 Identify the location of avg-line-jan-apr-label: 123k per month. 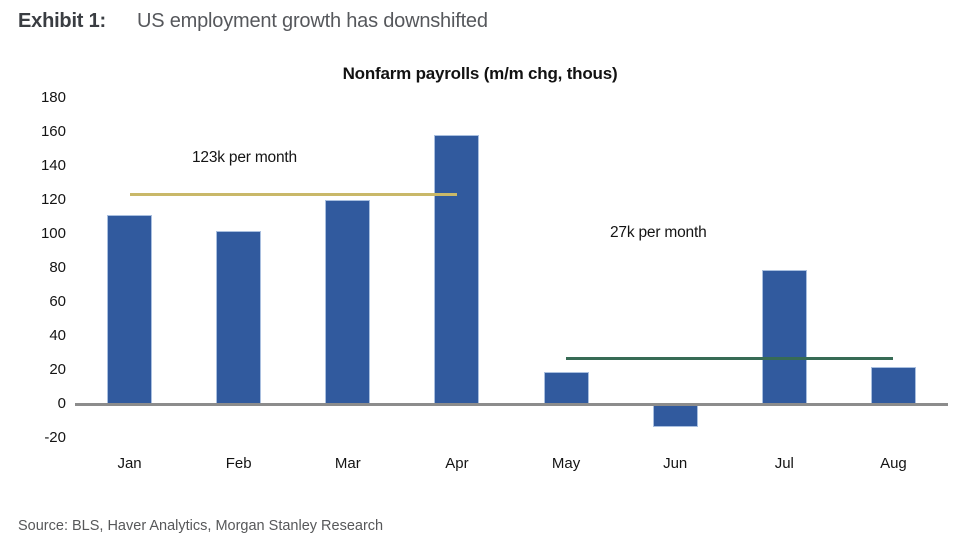
(244, 157).